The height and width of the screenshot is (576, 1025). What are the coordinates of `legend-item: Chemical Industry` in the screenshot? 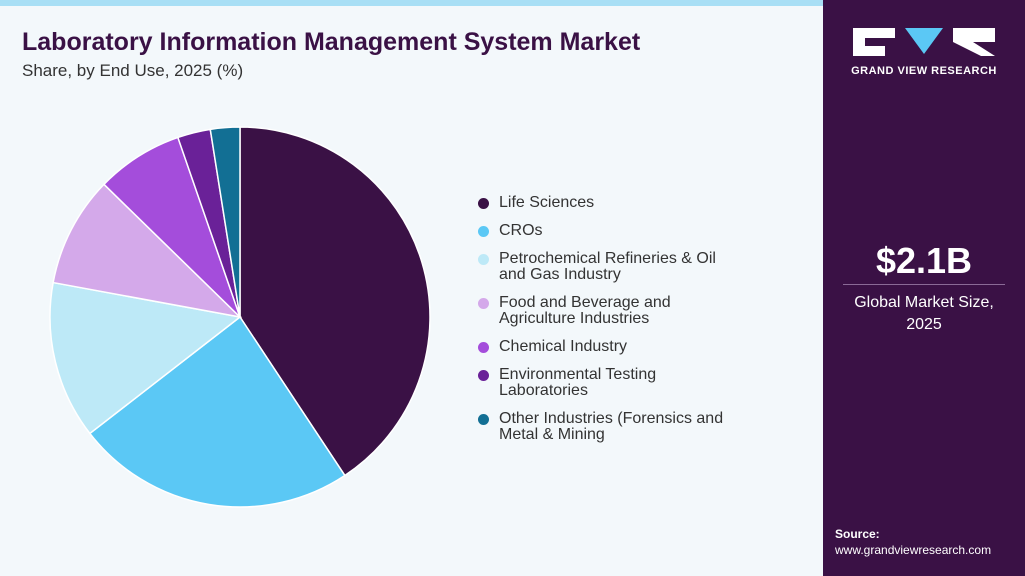 It's located at (638, 347).